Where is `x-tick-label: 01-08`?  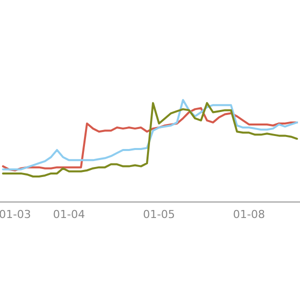 x-tick-label: 01-08 is located at coordinates (249, 214).